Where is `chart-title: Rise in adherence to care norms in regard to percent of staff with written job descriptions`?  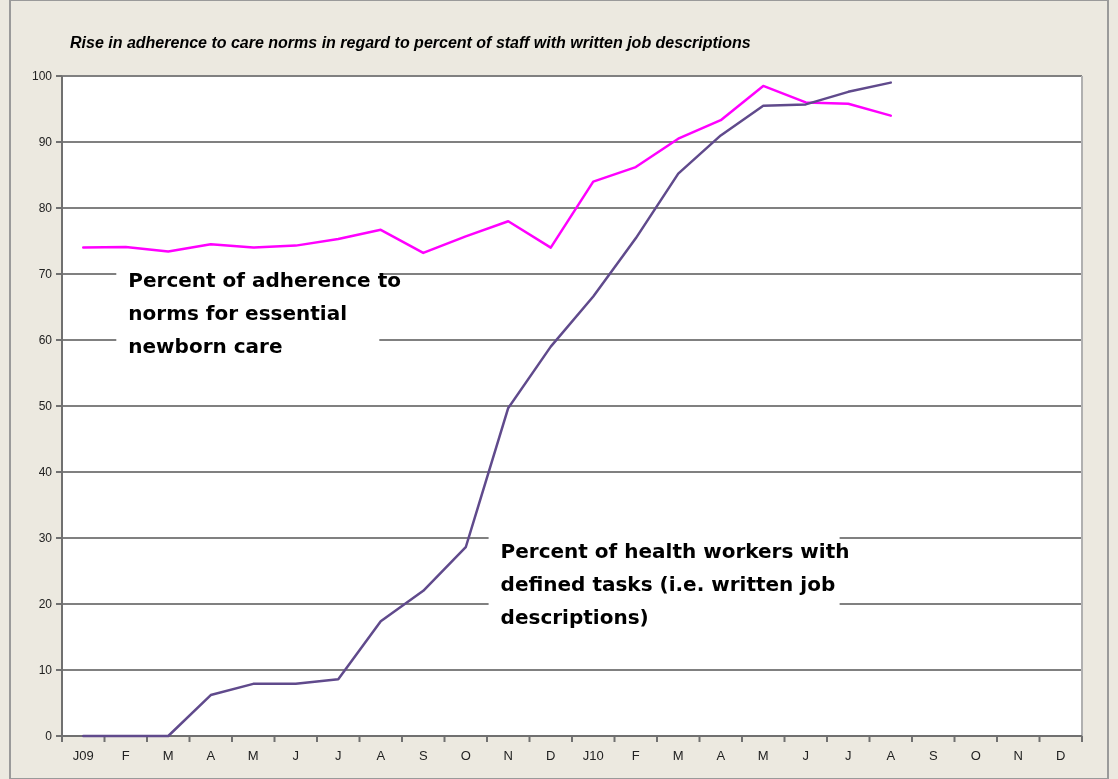
chart-title: Rise in adherence to care norms in regard to percent of staff with written job descriptions is located at coordinates (410, 42).